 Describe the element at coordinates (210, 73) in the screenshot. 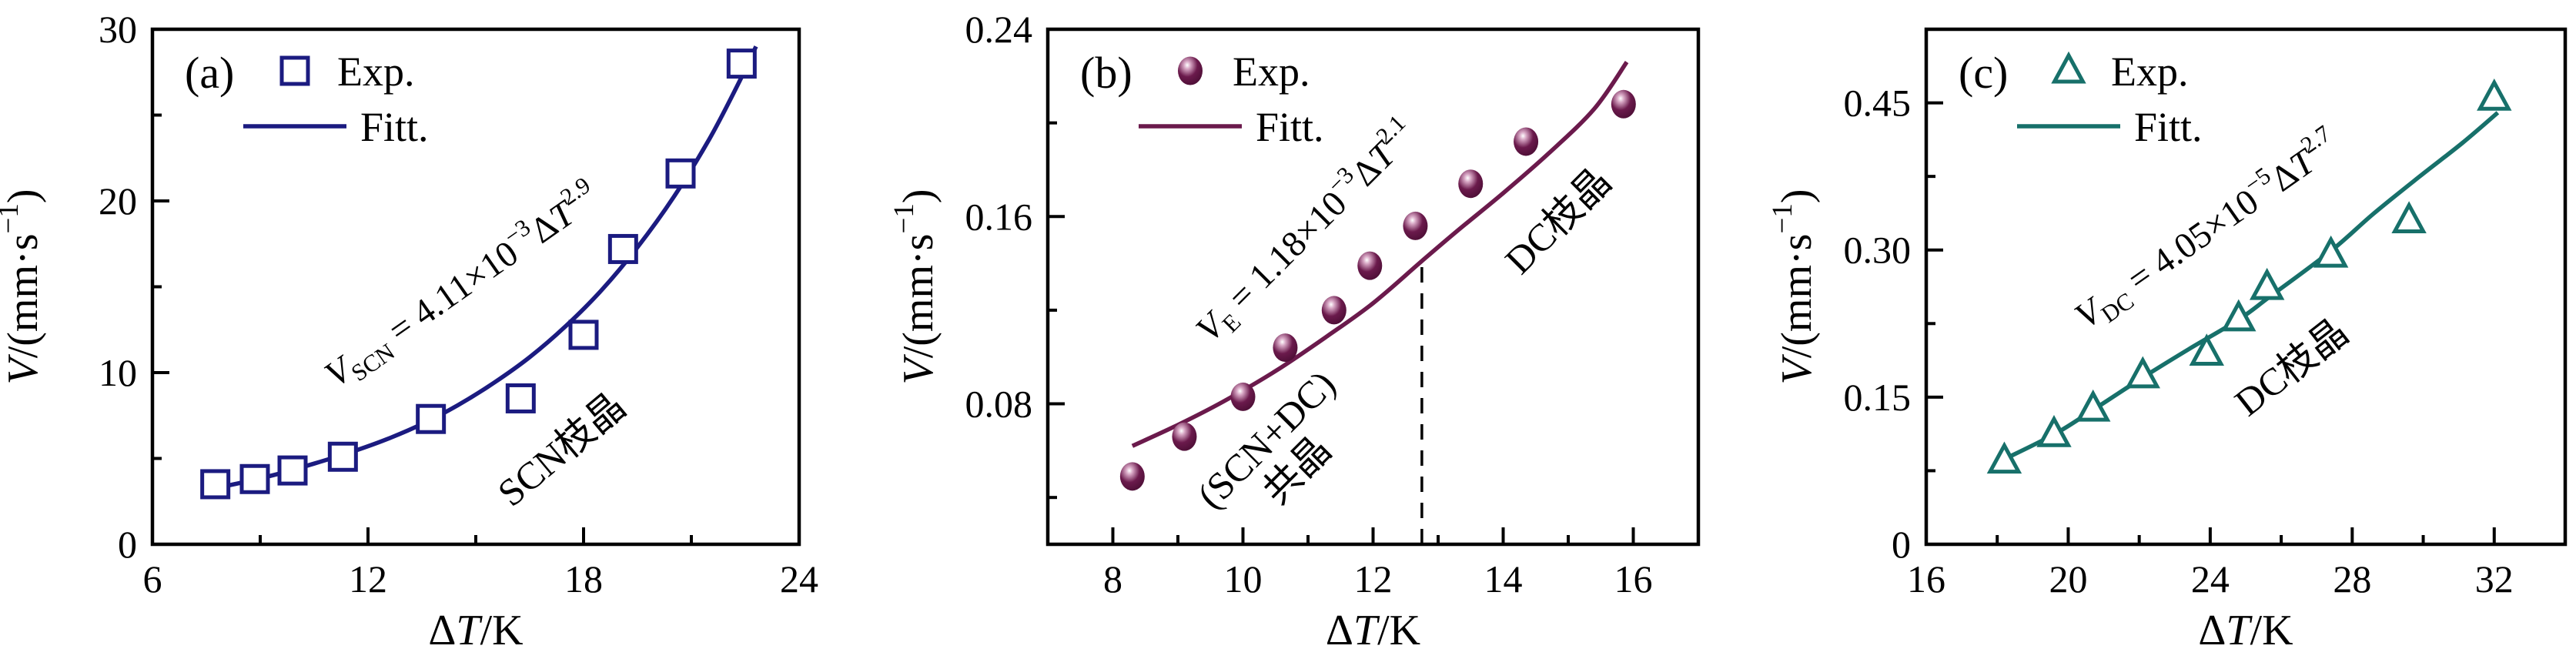

I see `panel-label: (a)` at that location.